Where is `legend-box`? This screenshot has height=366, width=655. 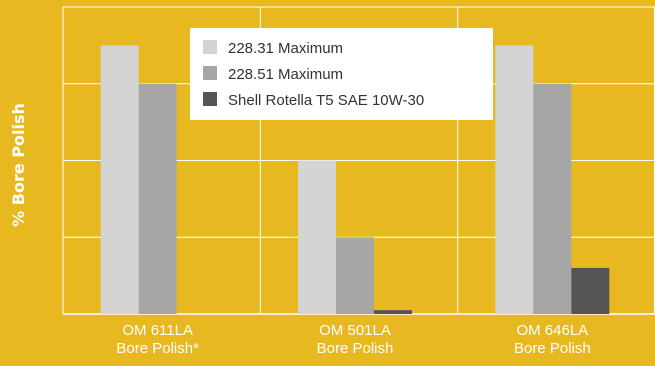
legend-box is located at coordinates (341, 74).